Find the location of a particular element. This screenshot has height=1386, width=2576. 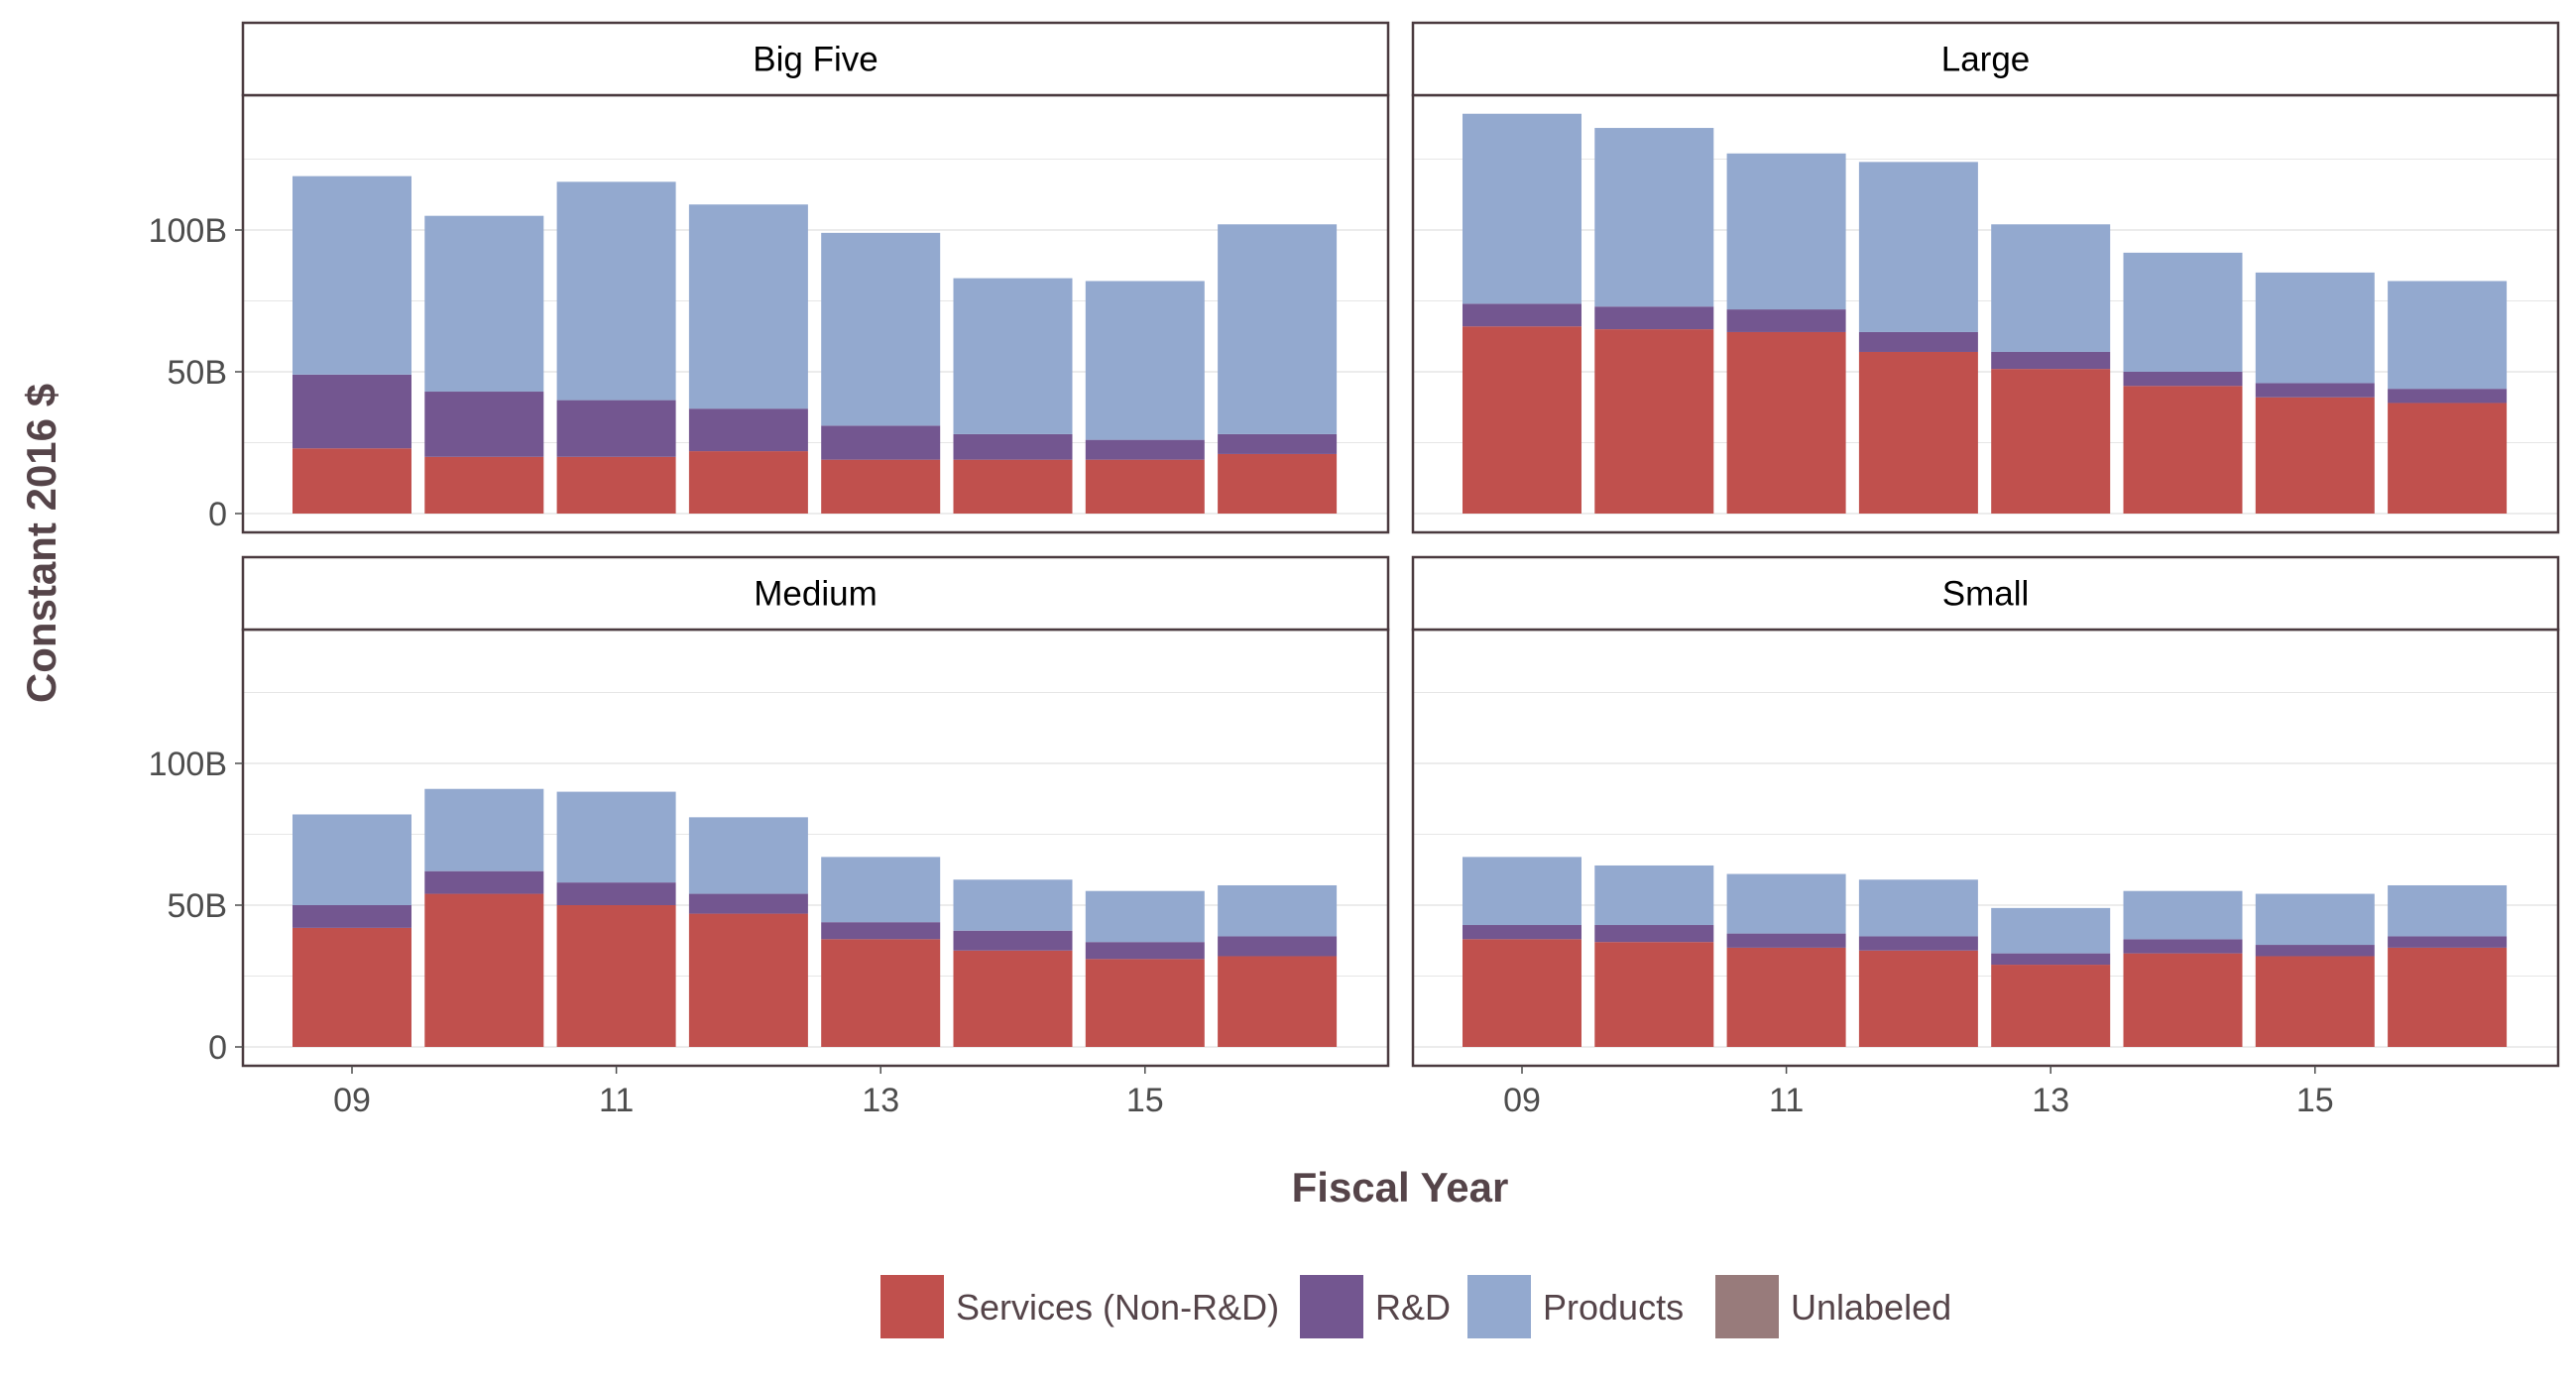

y-axis-title: Constant 2016 $ is located at coordinates (41, 543).